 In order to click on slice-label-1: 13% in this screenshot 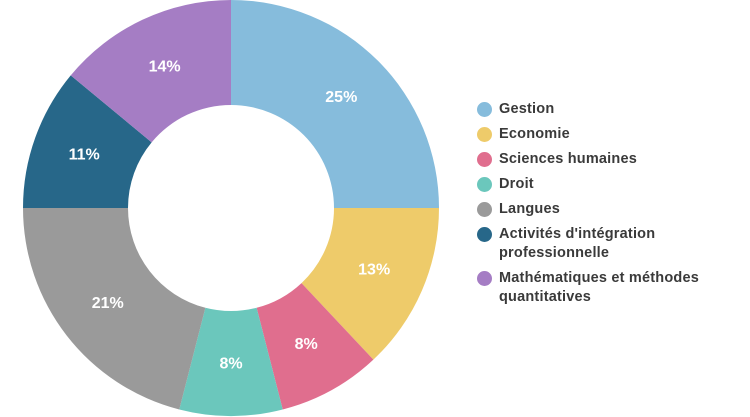, I will do `click(374, 269)`.